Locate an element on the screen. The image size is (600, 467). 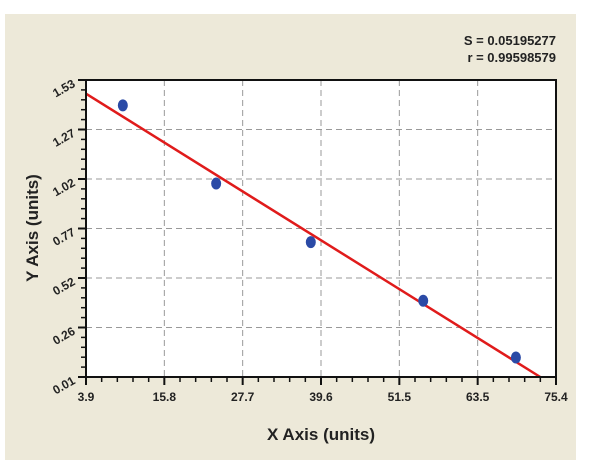
x-tick-label: 3.9 is located at coordinates (86, 397).